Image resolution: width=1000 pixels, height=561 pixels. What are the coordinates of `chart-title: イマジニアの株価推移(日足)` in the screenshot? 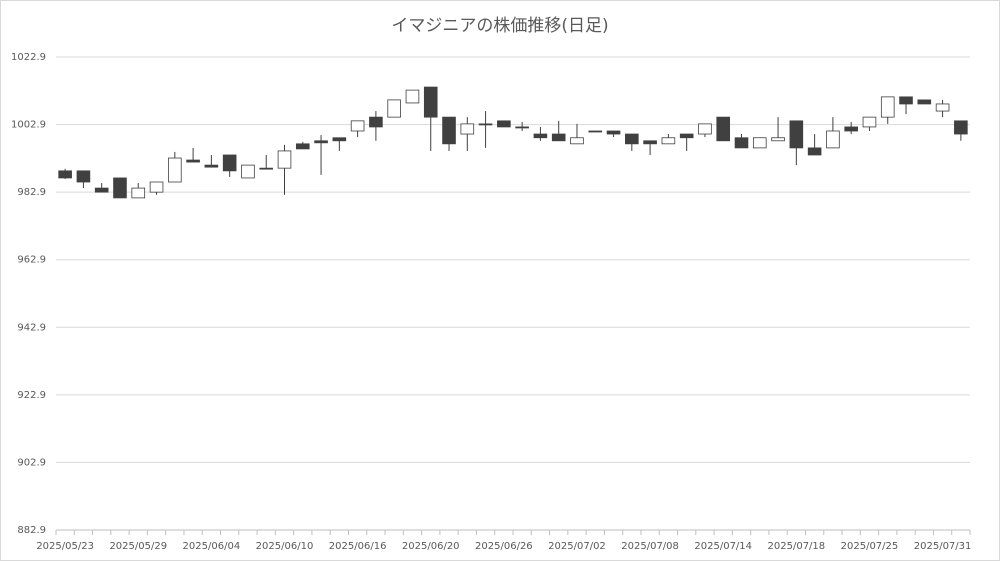 It's located at (499, 26).